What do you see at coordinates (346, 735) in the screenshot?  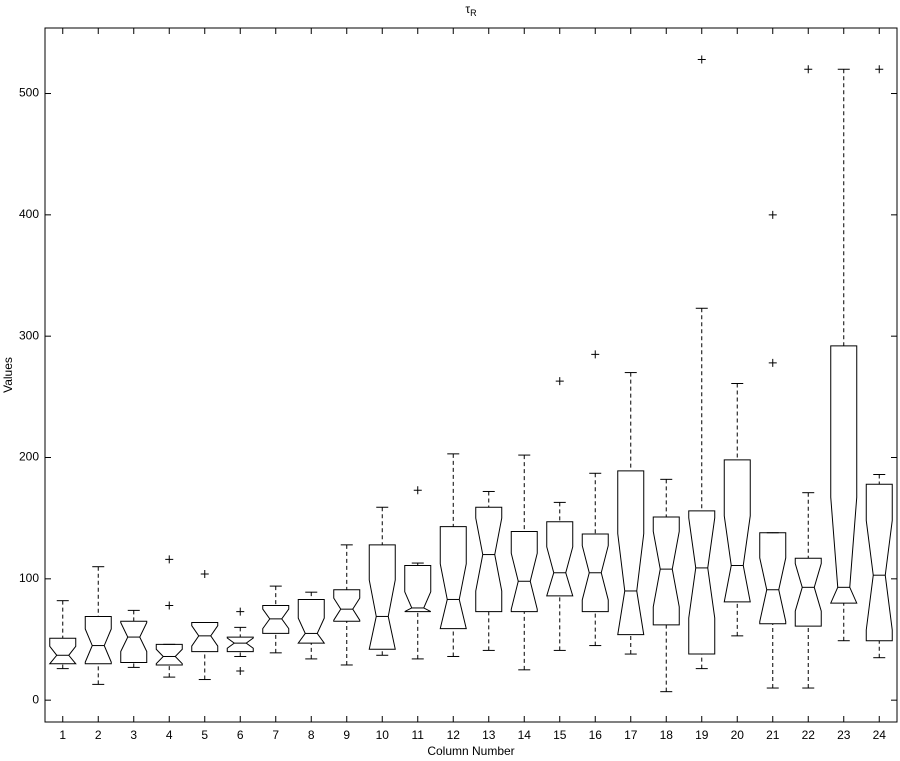 I see `x-tick-label: 9` at bounding box center [346, 735].